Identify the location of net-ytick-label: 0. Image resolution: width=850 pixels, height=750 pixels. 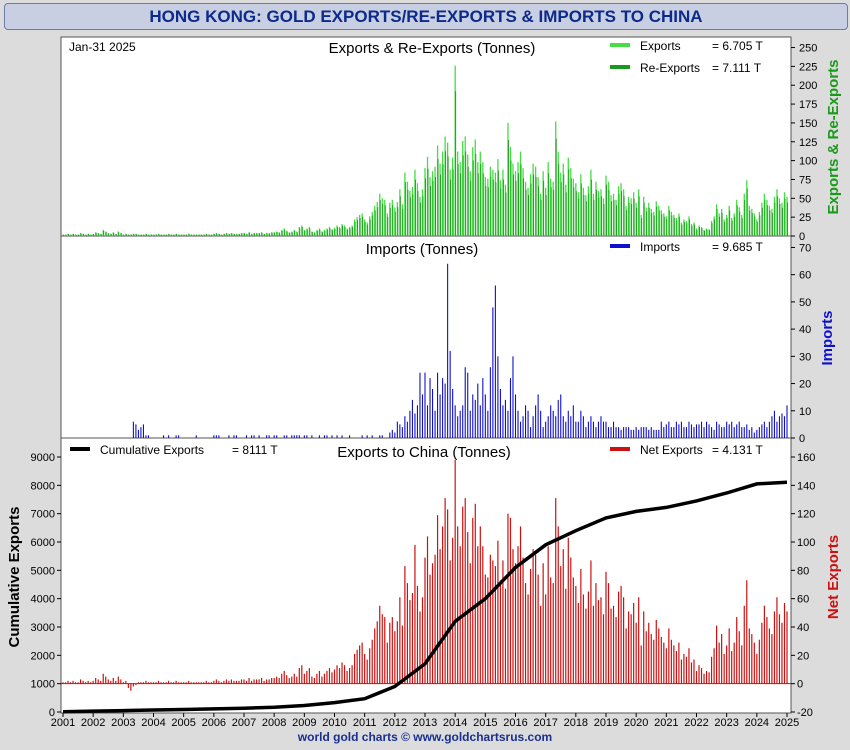
(800, 685).